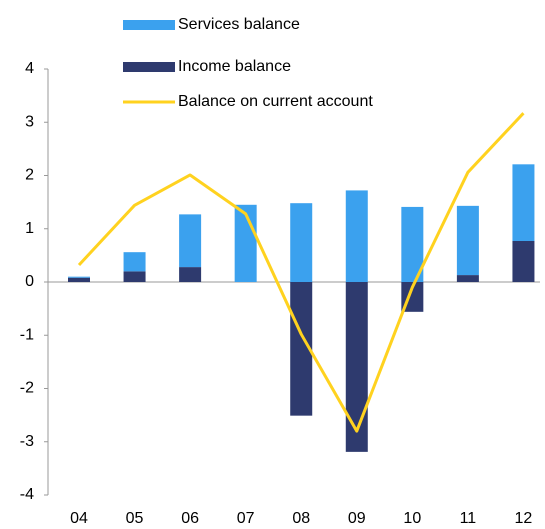  I want to click on y-tick-label: -2, so click(27, 388).